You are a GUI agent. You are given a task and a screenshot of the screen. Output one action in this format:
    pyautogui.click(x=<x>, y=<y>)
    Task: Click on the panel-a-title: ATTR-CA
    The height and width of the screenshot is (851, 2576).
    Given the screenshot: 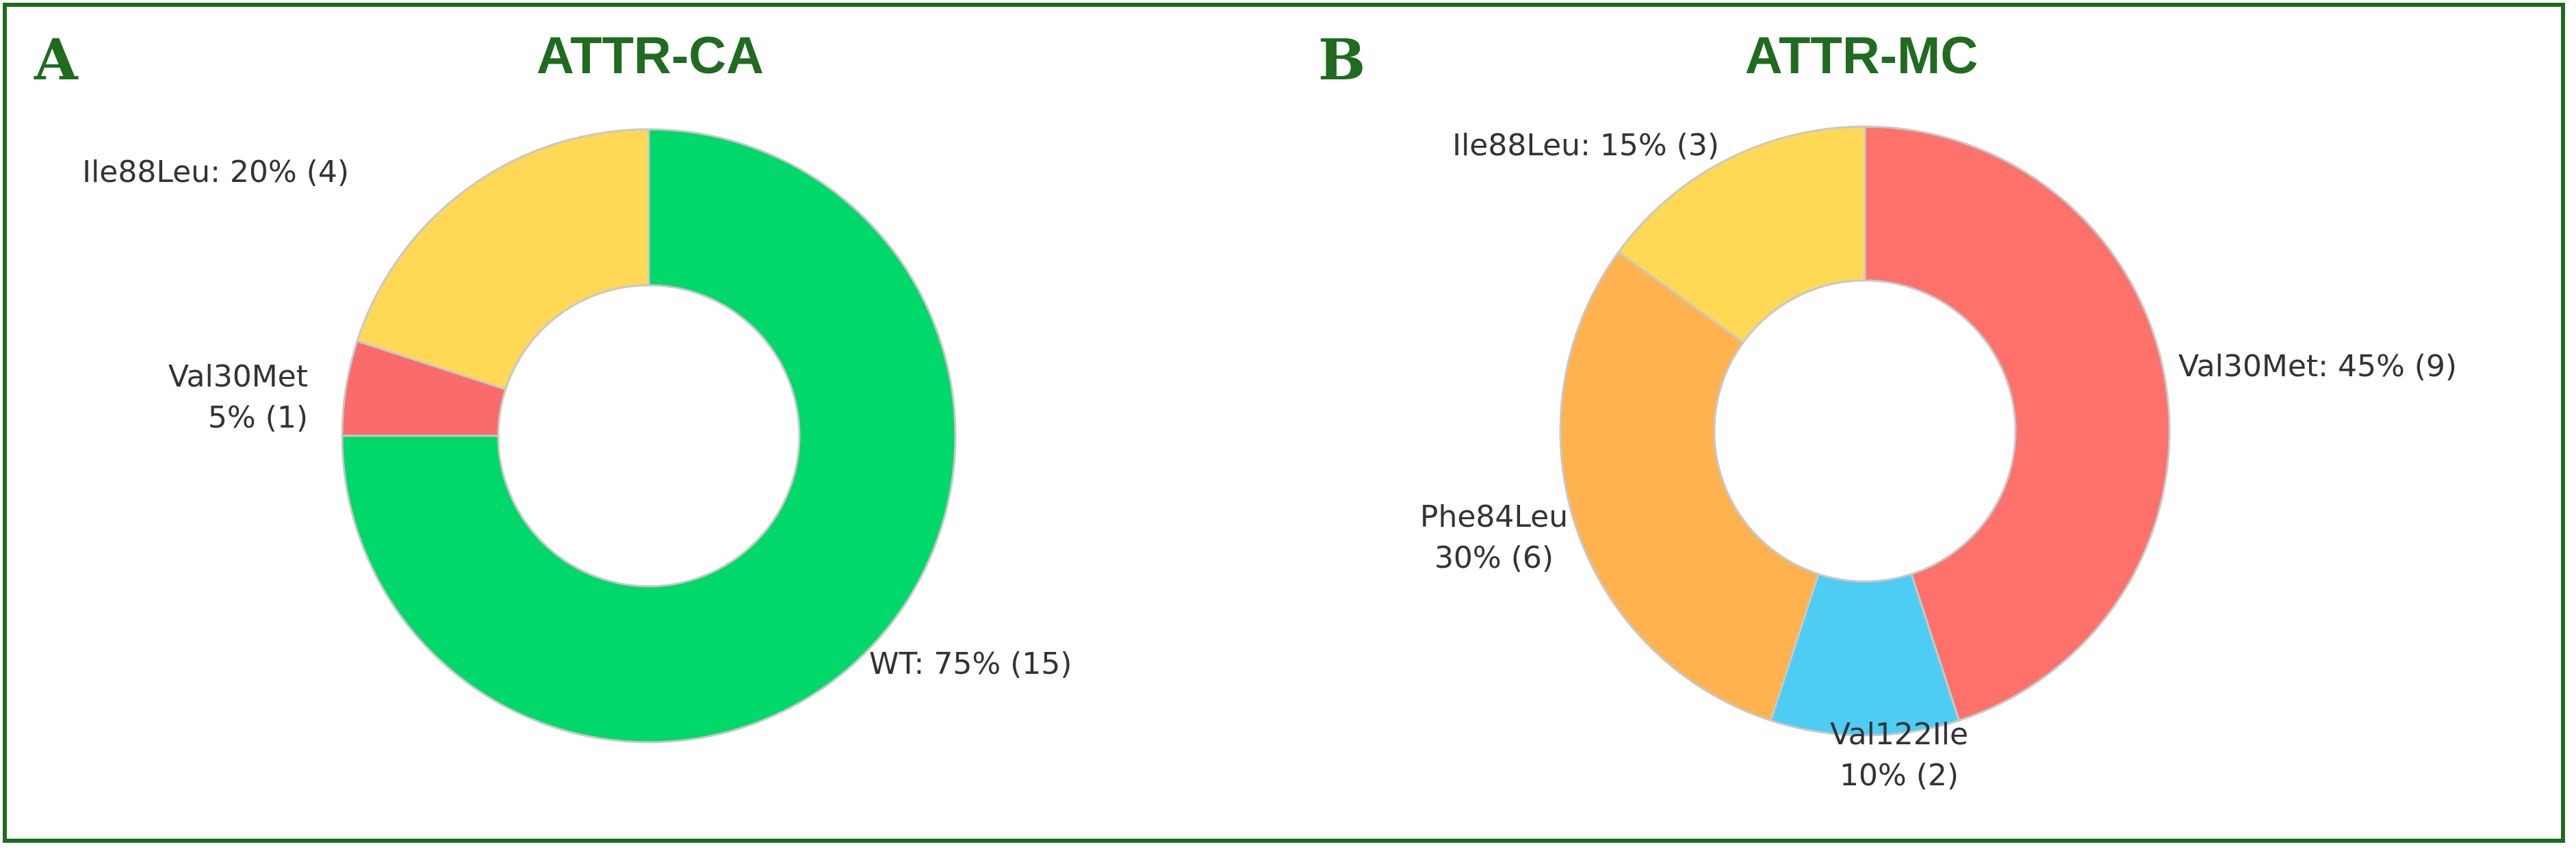 What is the action you would take?
    pyautogui.click(x=650, y=56)
    